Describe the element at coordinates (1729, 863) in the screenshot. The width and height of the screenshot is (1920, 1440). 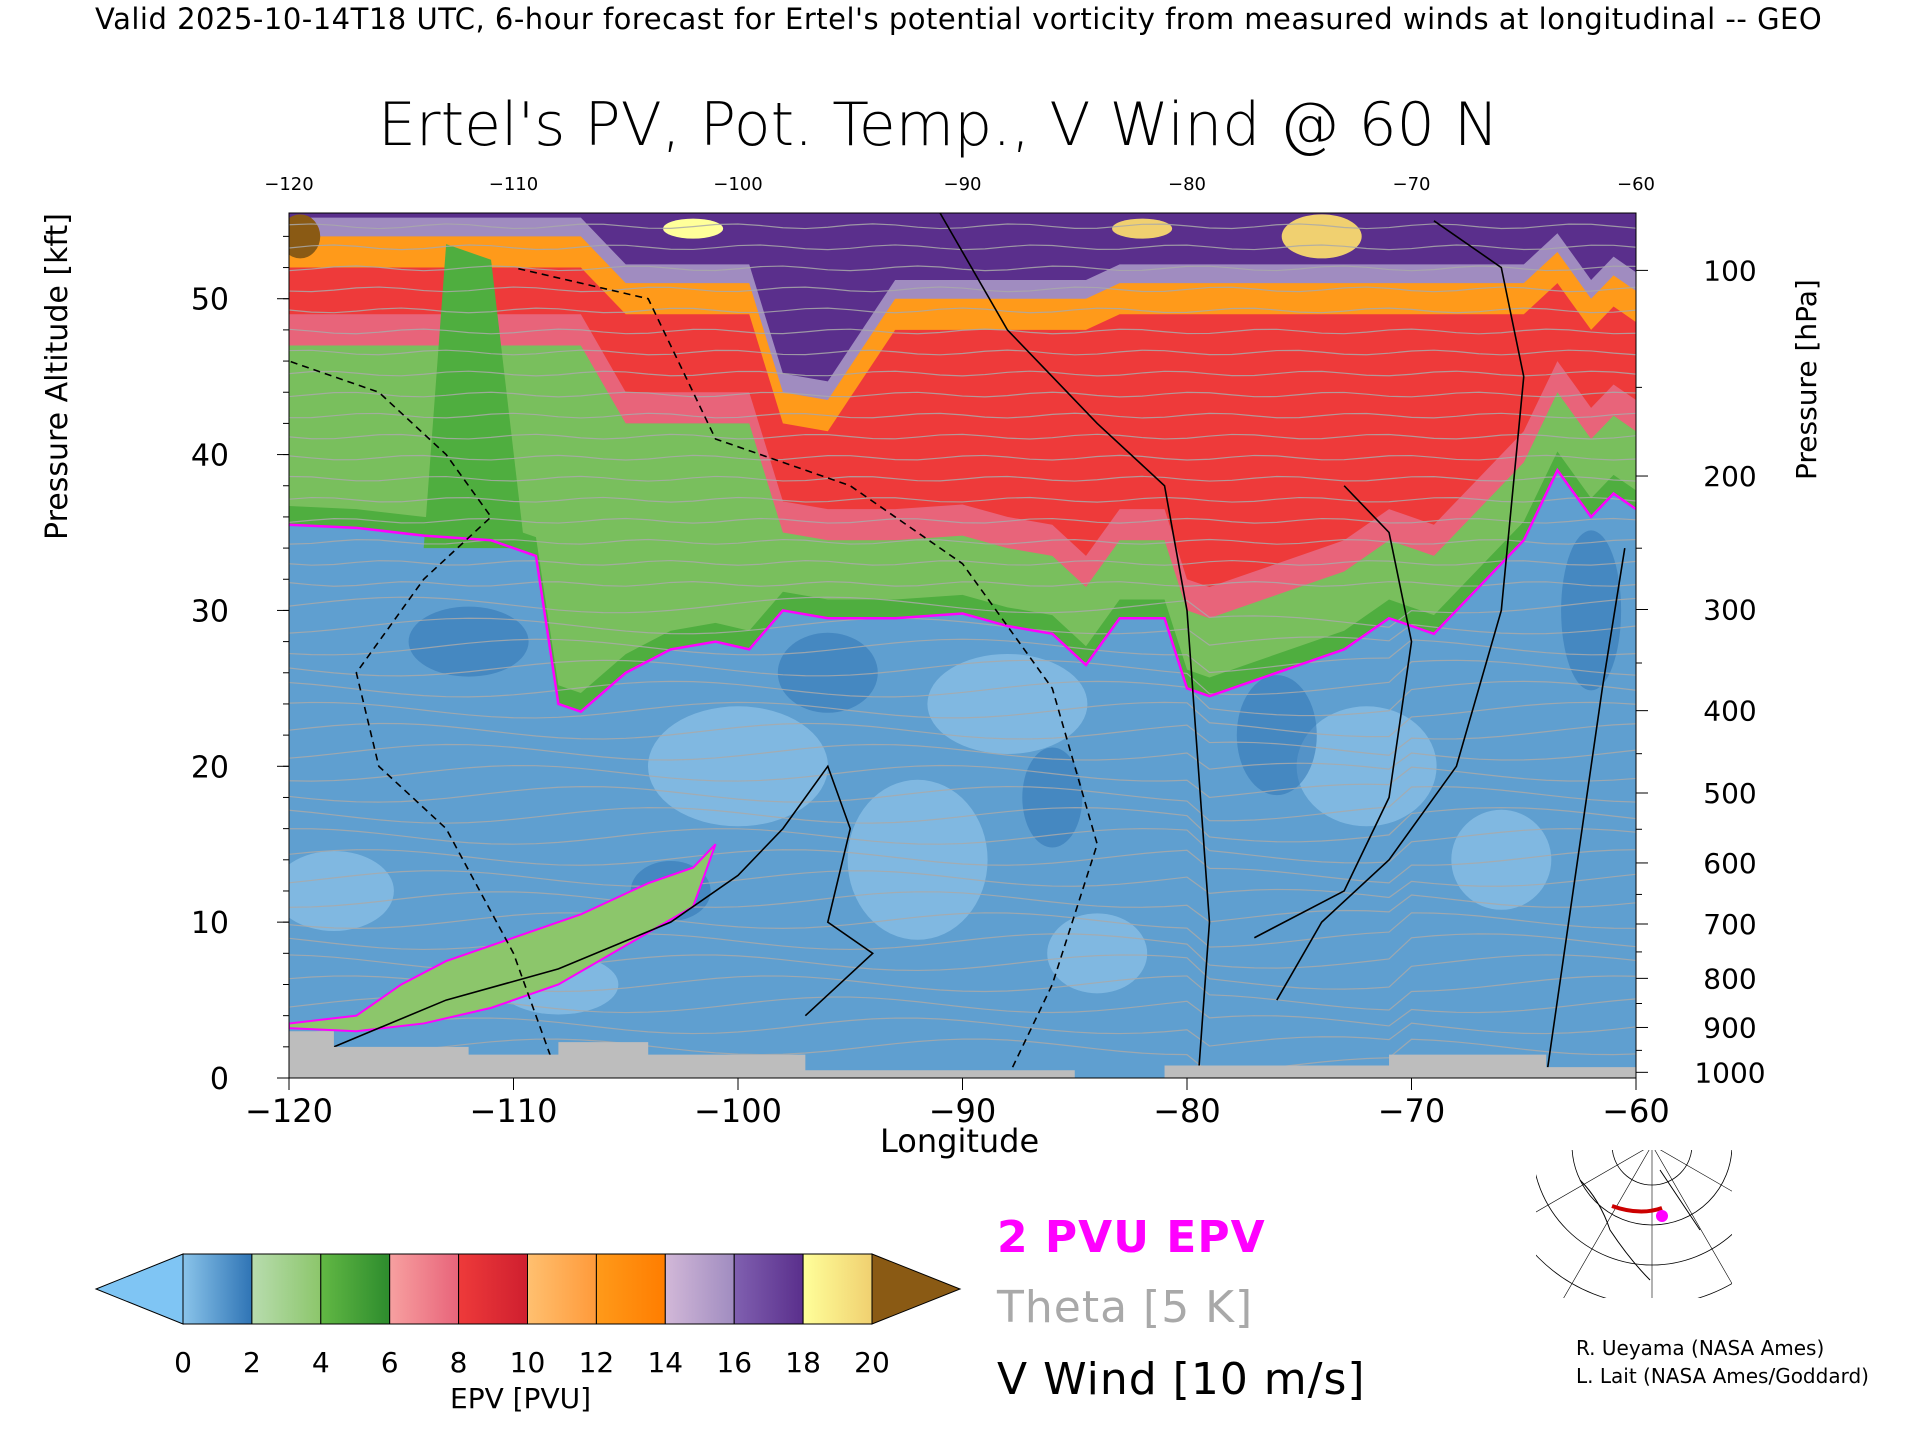
I see `pressure-tick-label: 600` at that location.